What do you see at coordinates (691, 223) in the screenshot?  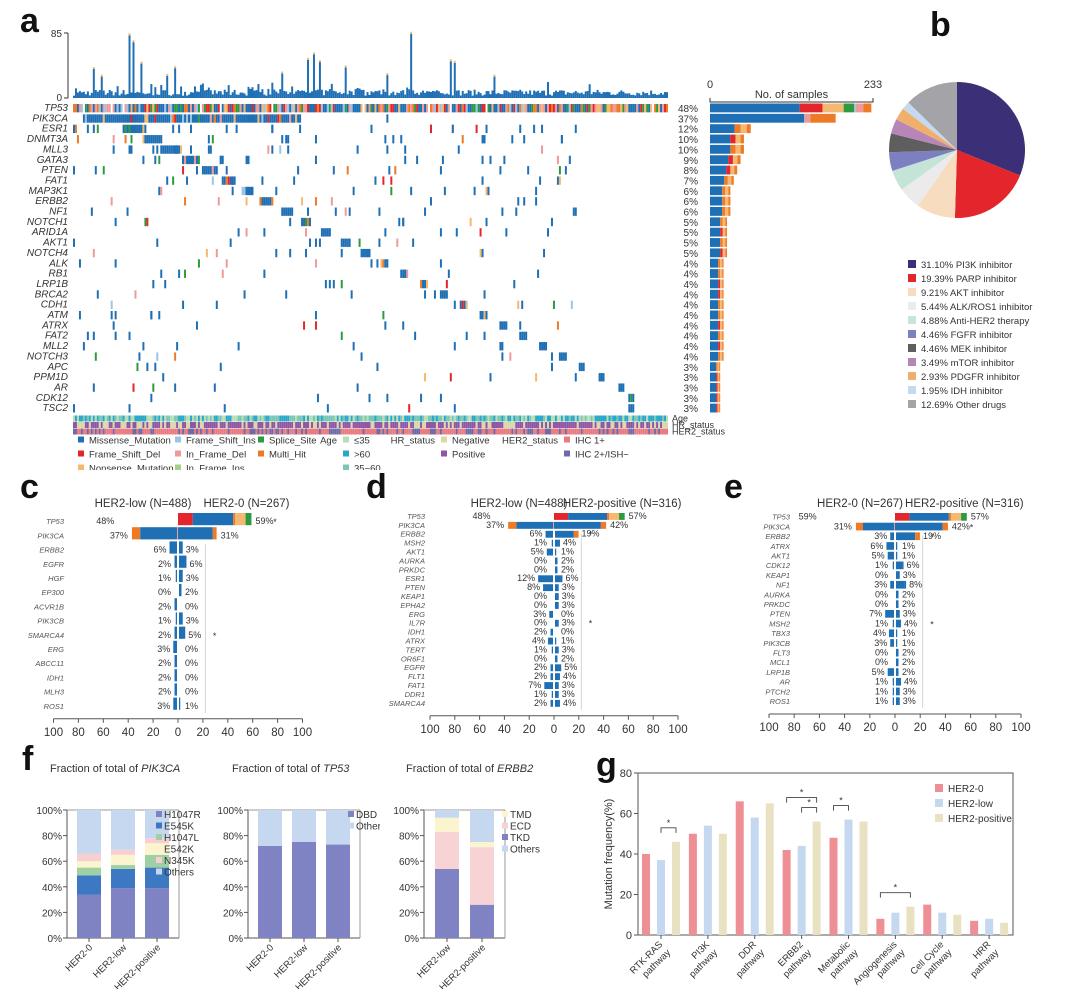 I see `gene-frequency-label: 5%` at bounding box center [691, 223].